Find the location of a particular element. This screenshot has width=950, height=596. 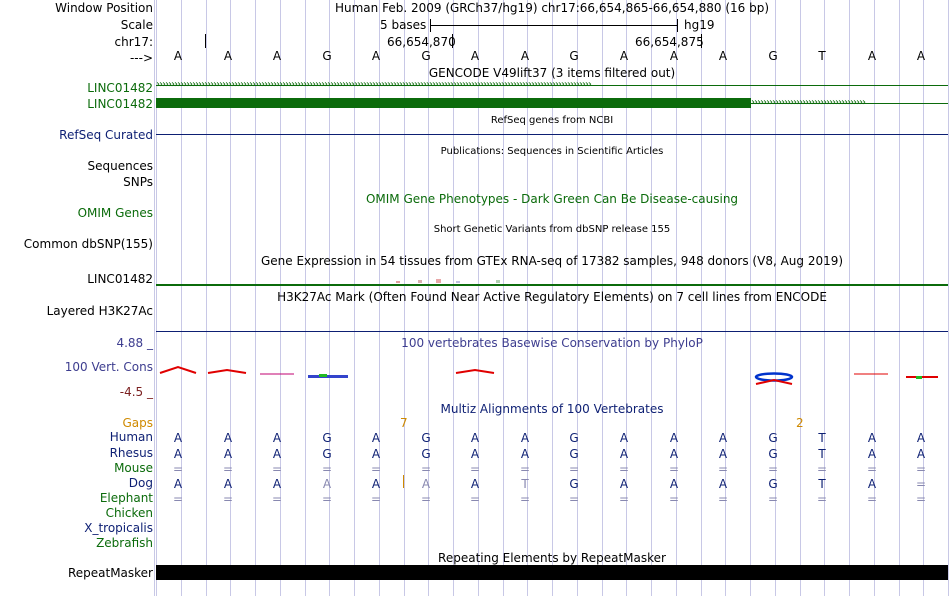

dbsnp-label: Common dbSNP(155) is located at coordinates (88, 244).